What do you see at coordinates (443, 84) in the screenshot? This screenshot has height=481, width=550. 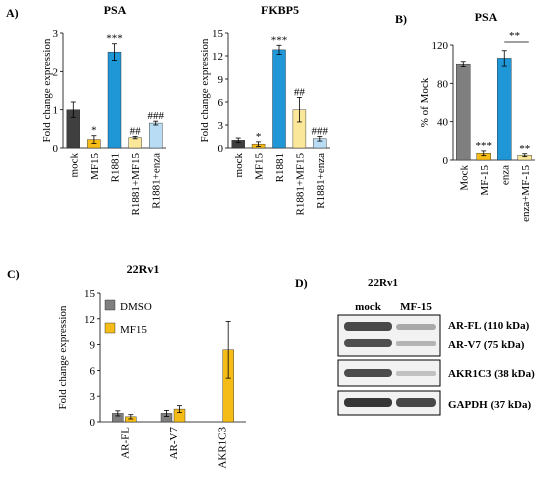 I see `y-tick-label: 80` at bounding box center [443, 84].